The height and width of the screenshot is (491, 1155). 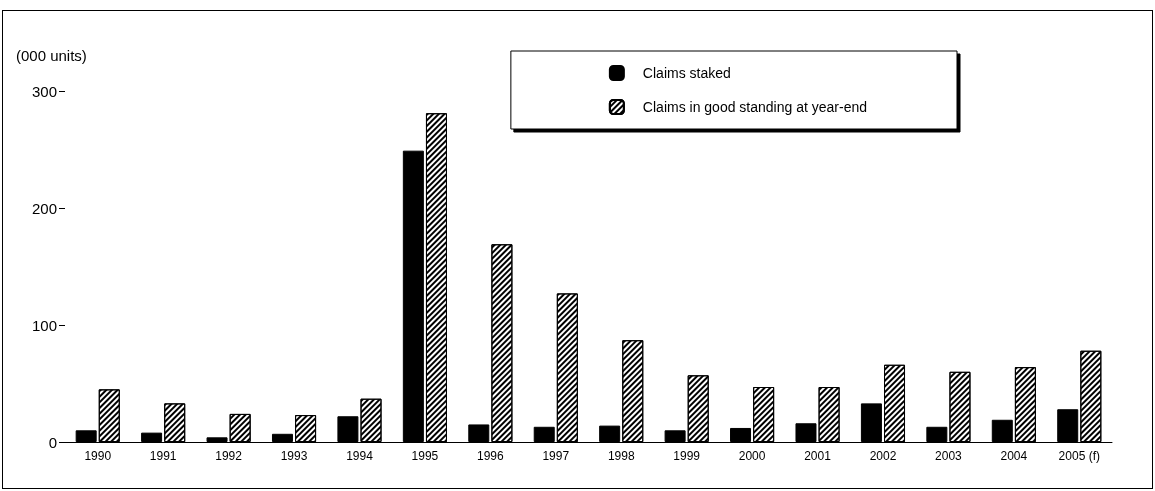 What do you see at coordinates (752, 456) in the screenshot?
I see `x-tick-label: 2000` at bounding box center [752, 456].